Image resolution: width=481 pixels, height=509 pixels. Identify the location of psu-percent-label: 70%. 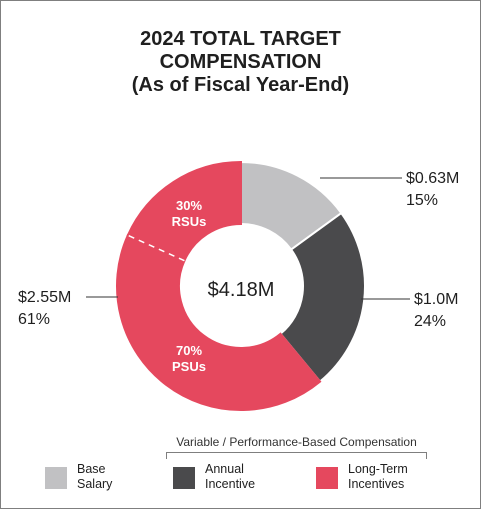
(189, 350).